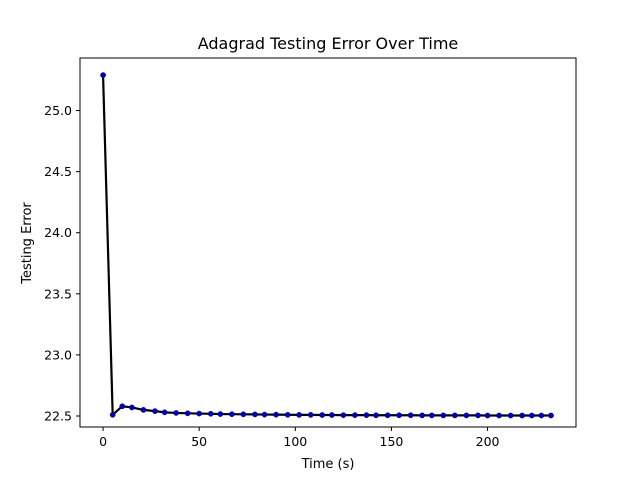 This screenshot has height=480, width=640. What do you see at coordinates (58, 232) in the screenshot?
I see `y-tick-label: 24.0` at bounding box center [58, 232].